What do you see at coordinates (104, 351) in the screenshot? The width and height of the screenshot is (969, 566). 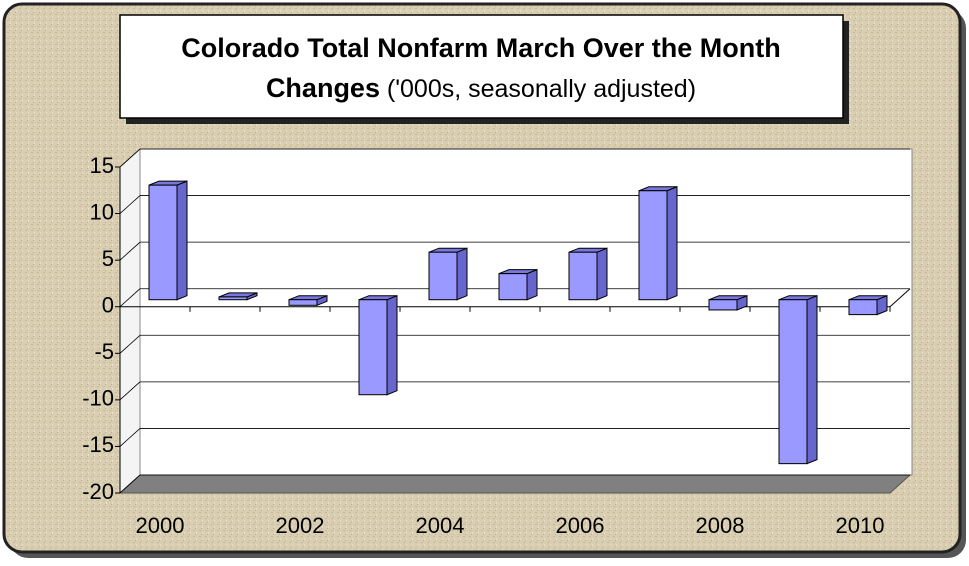 I see `y-tick-label: -5` at bounding box center [104, 351].